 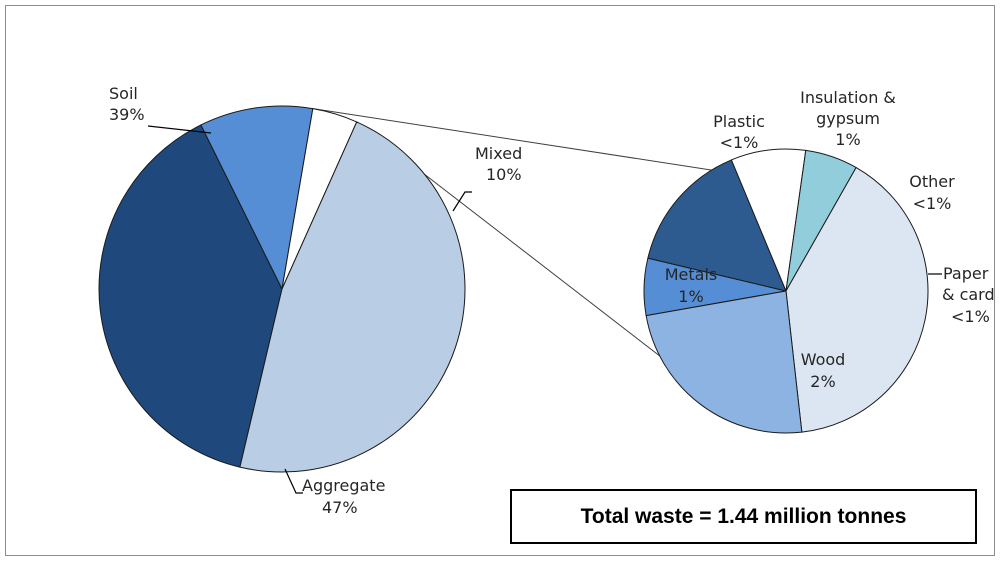 What do you see at coordinates (847, 139) in the screenshot?
I see `value-label-insulation-gypsum: 1%` at bounding box center [847, 139].